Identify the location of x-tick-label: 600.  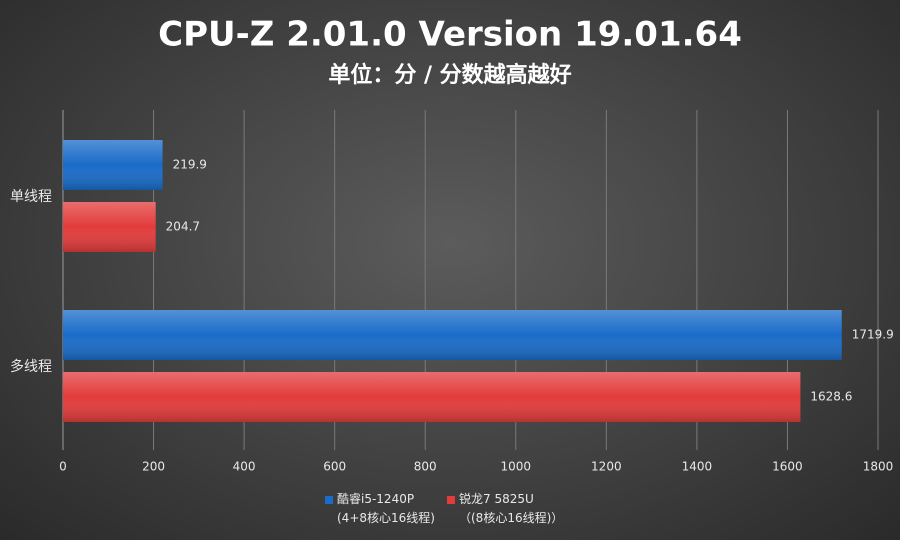
(334, 467).